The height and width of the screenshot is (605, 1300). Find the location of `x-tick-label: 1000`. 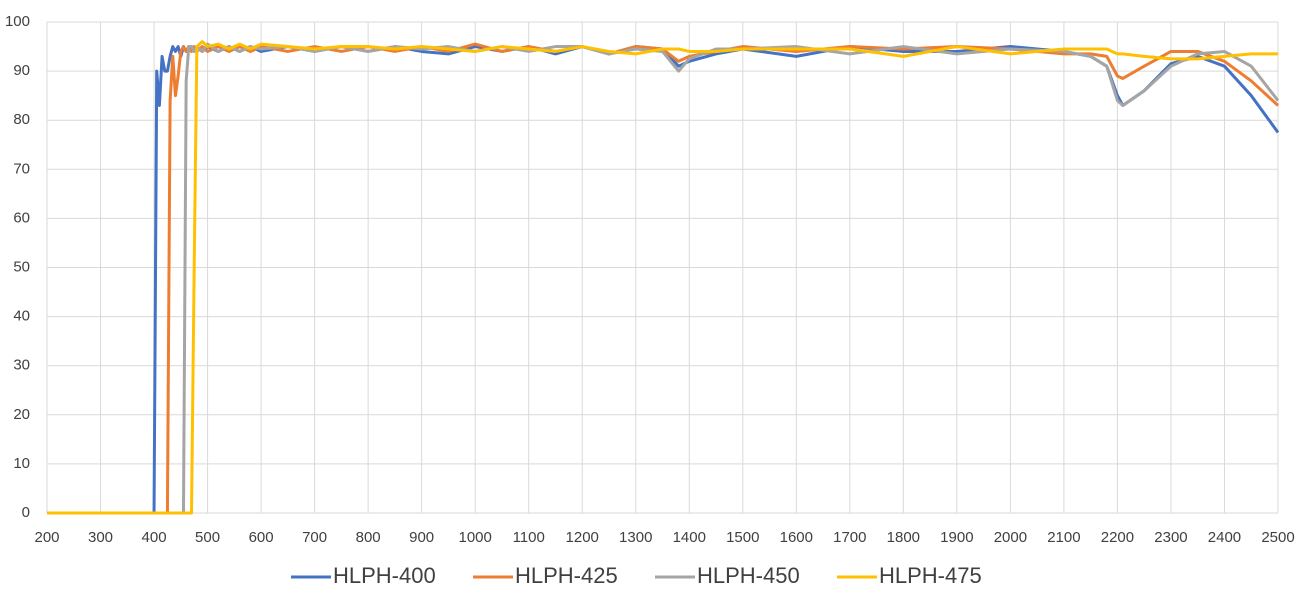

x-tick-label: 1000 is located at coordinates (474, 537).